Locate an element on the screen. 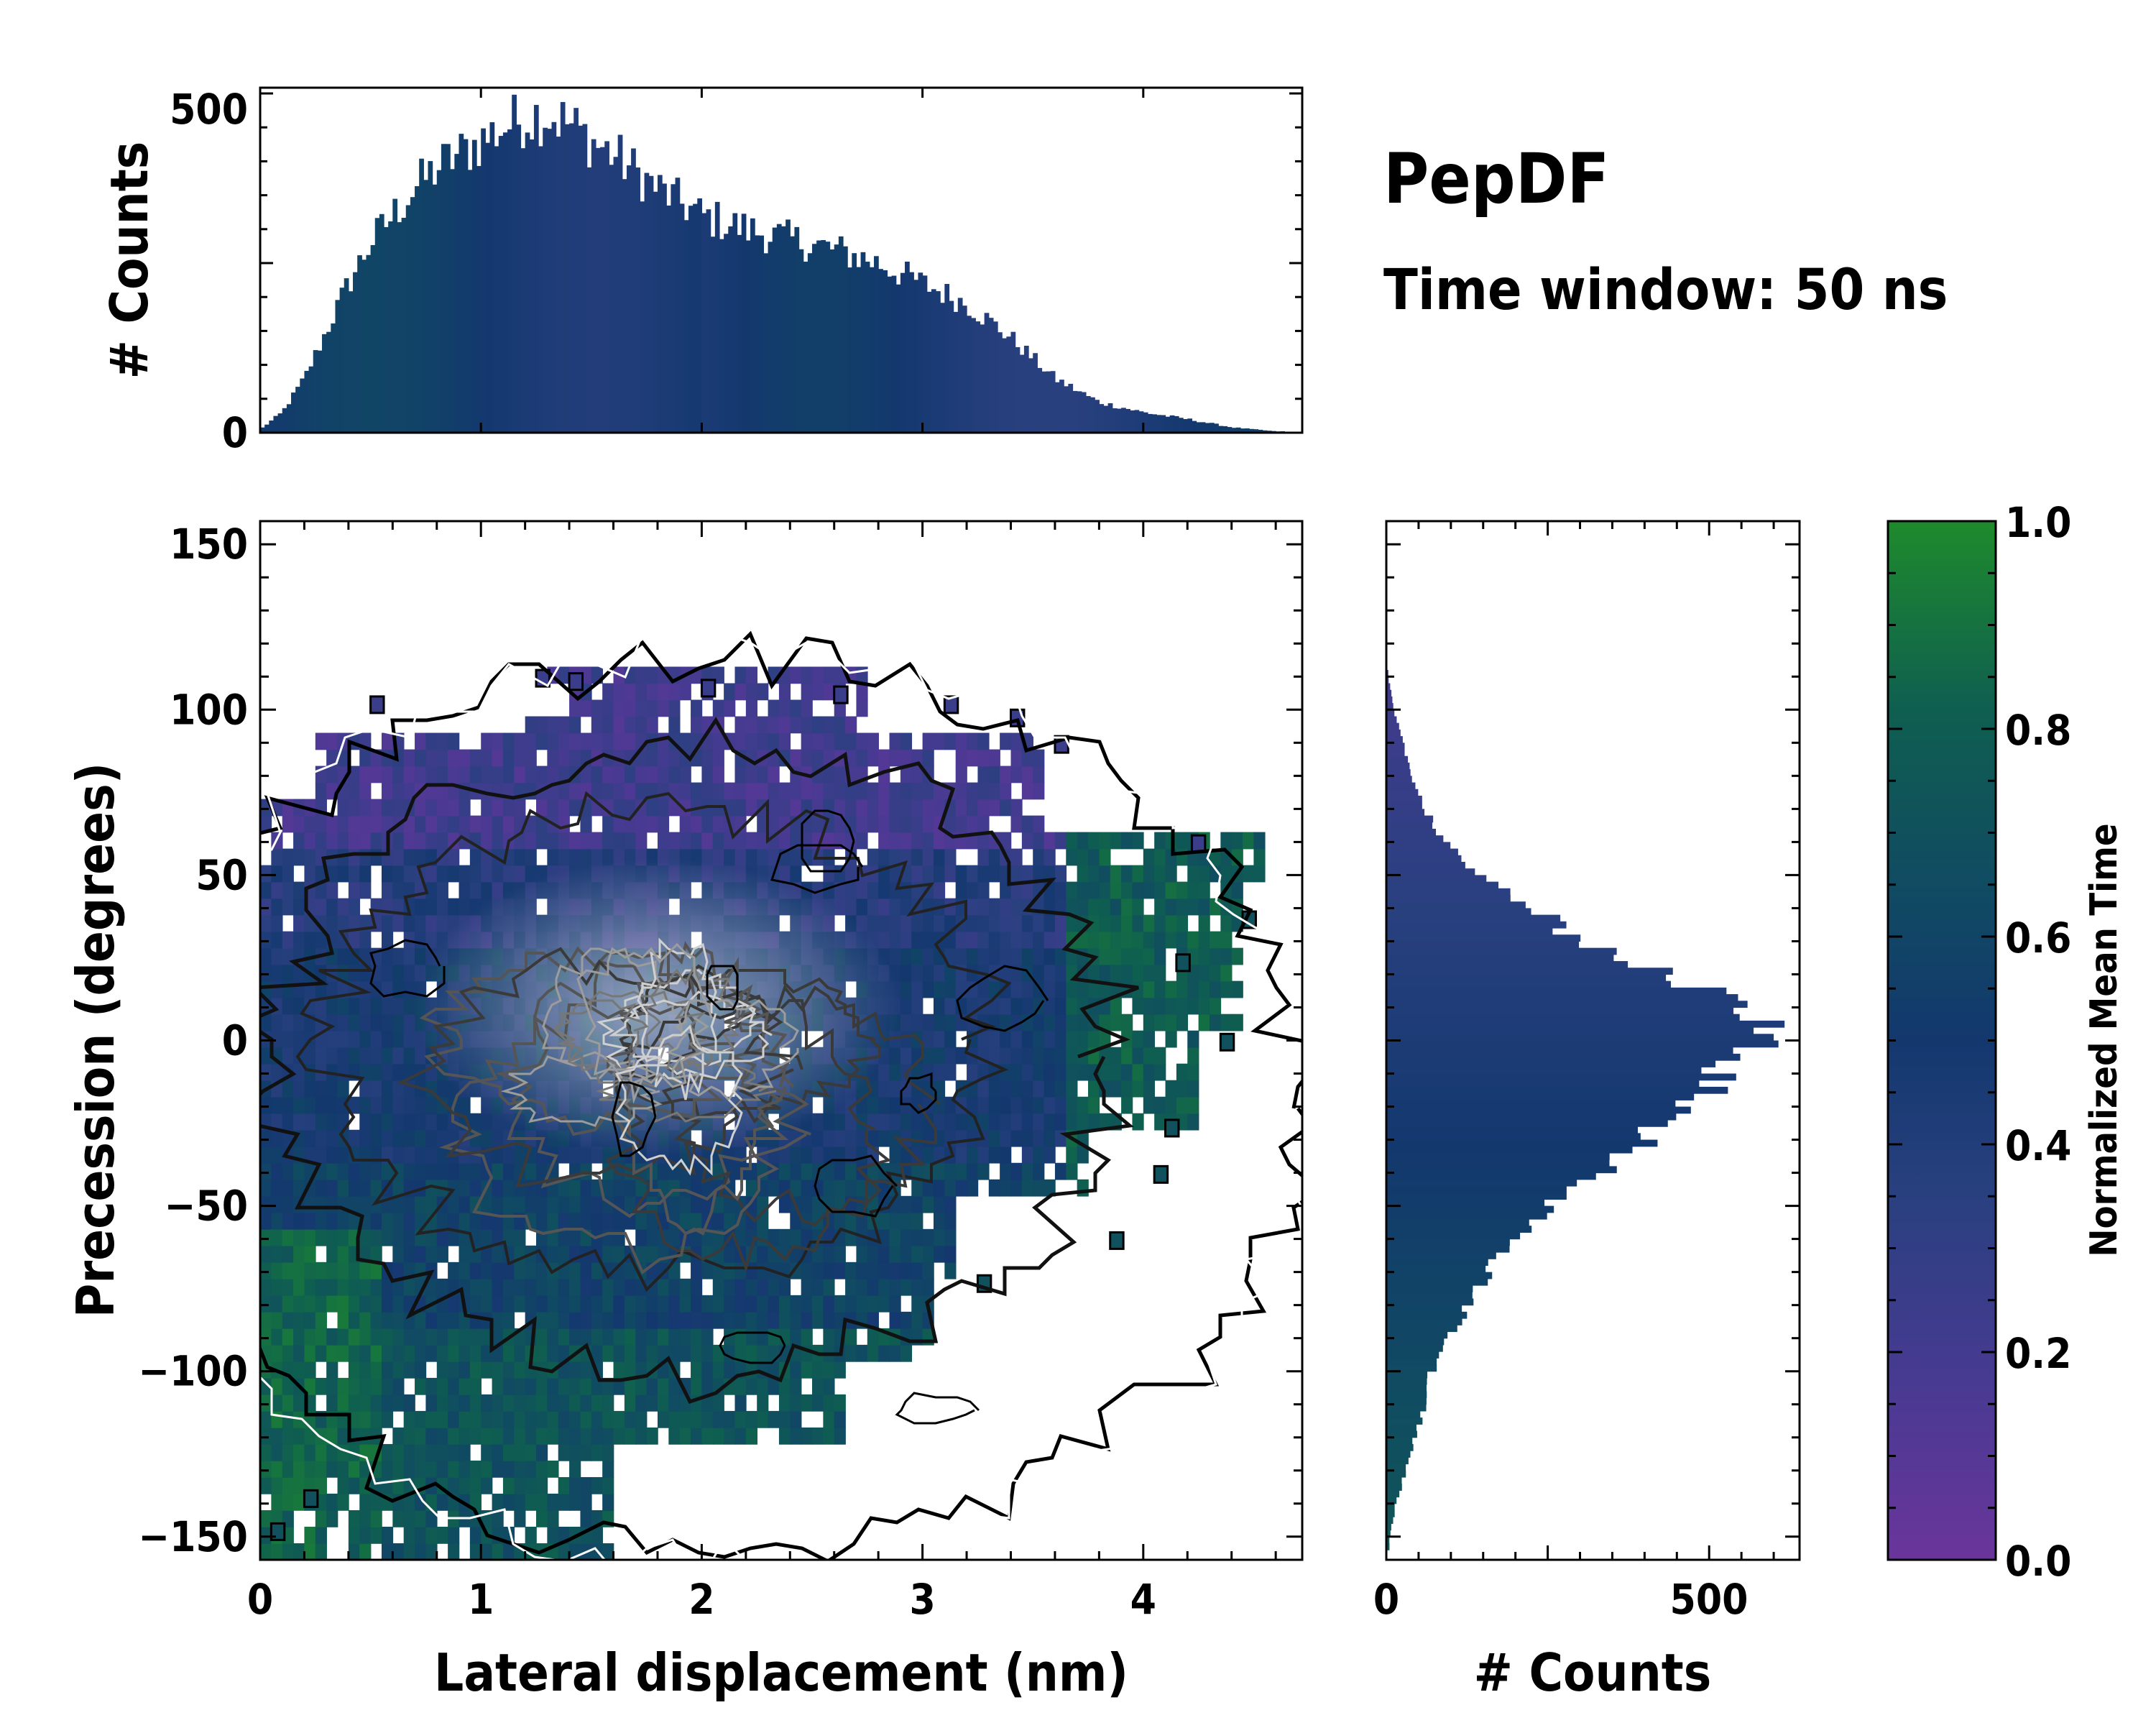 Image resolution: width=2156 pixels, height=1728 pixels. chart-title: PepDF is located at coordinates (1496, 179).